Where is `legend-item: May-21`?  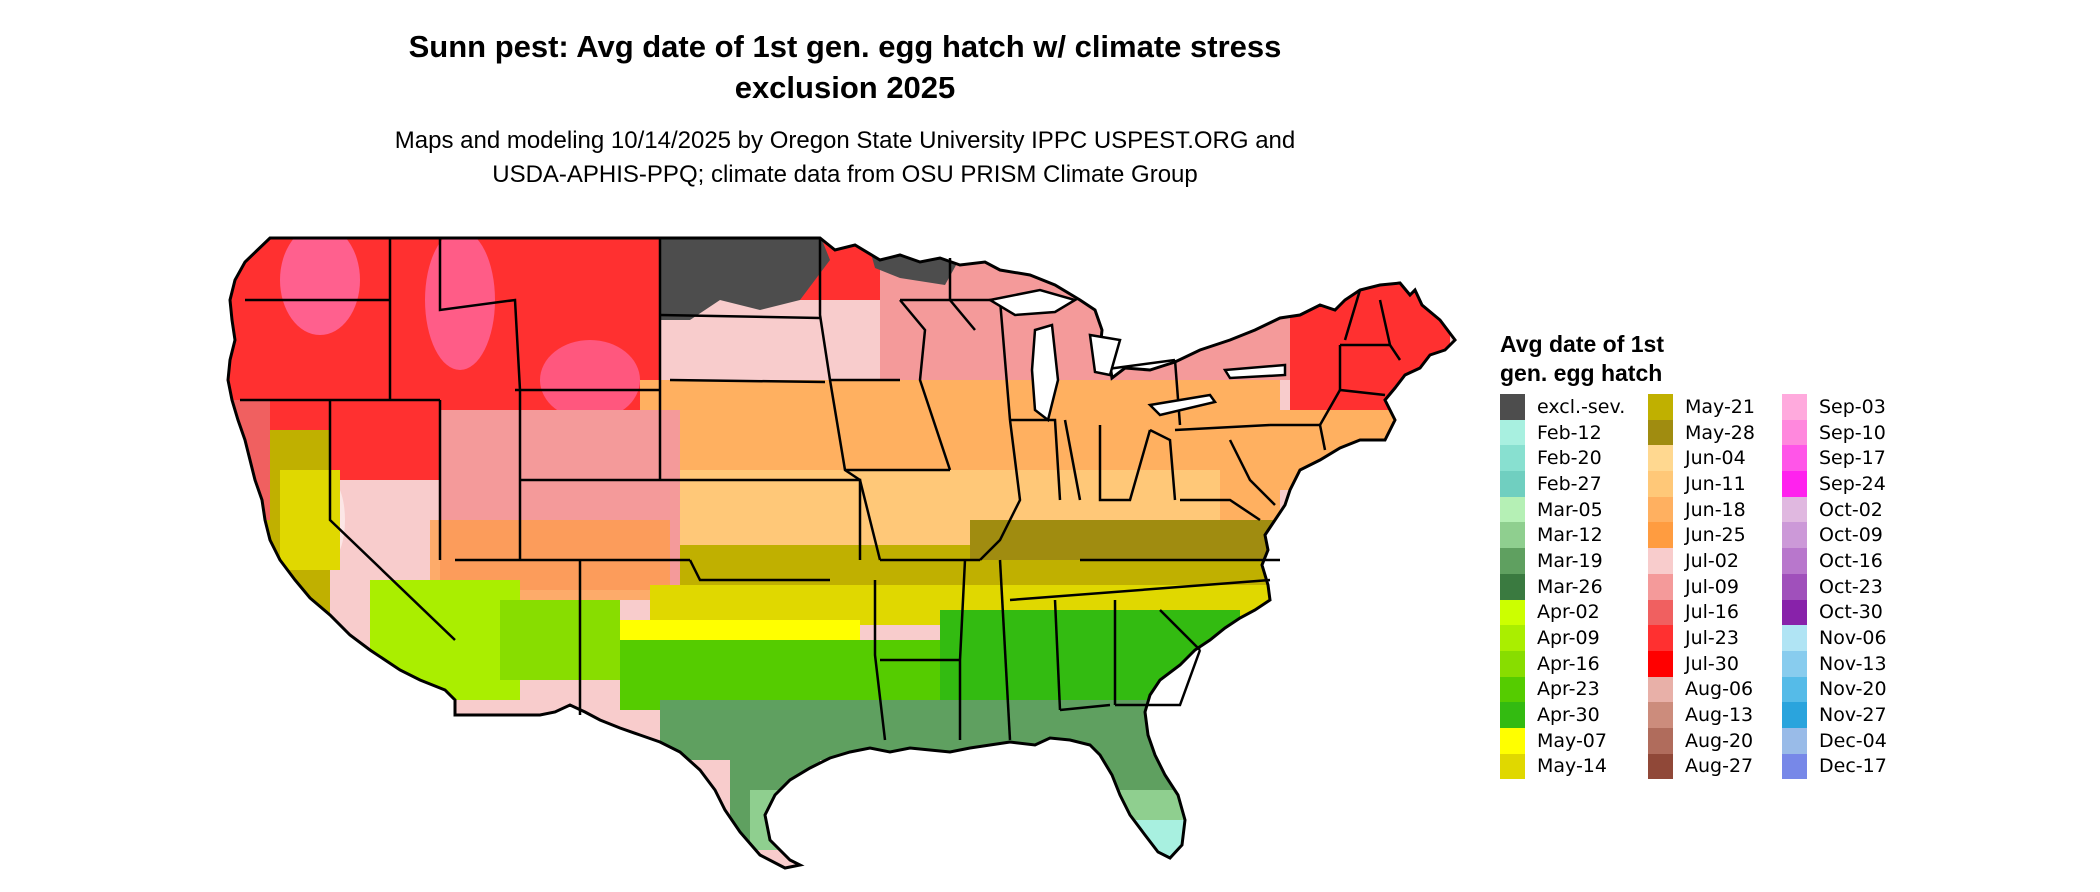
legend-item: May-21 is located at coordinates (1701, 407).